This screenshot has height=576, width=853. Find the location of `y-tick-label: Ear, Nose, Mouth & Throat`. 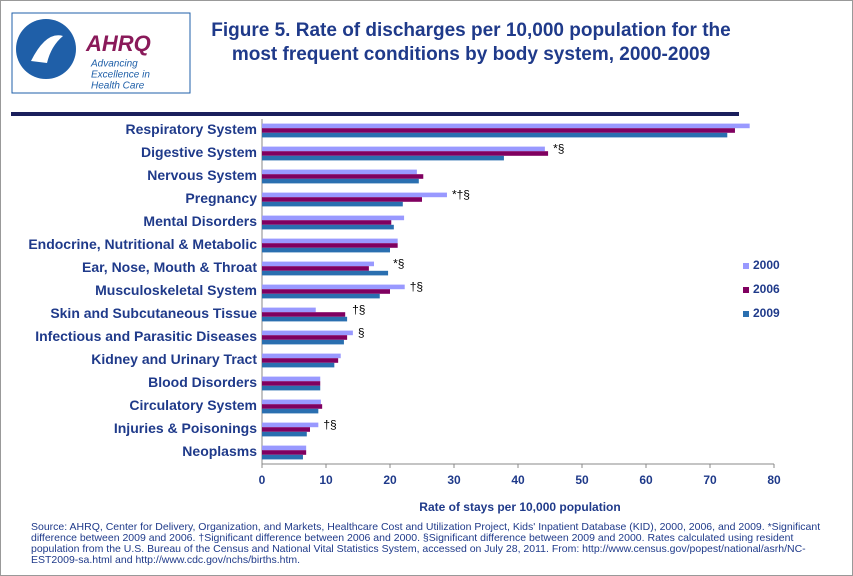

y-tick-label: Ear, Nose, Mouth & Throat is located at coordinates (169, 267).